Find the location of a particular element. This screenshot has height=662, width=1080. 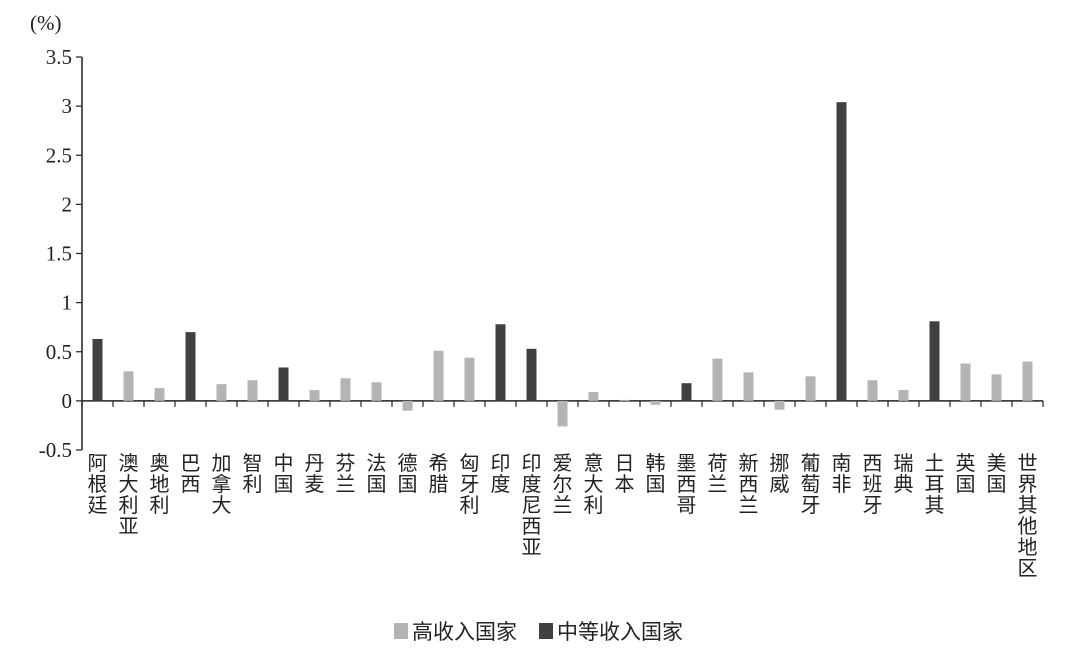

category-label-char: 荷 is located at coordinates (718, 463).